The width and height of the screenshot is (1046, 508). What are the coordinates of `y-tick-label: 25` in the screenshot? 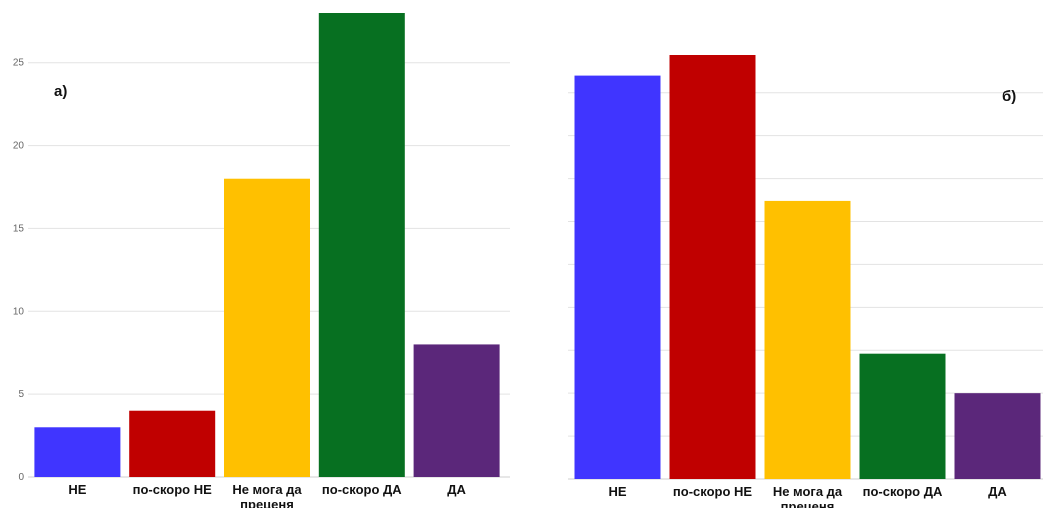 It's located at (19, 63).